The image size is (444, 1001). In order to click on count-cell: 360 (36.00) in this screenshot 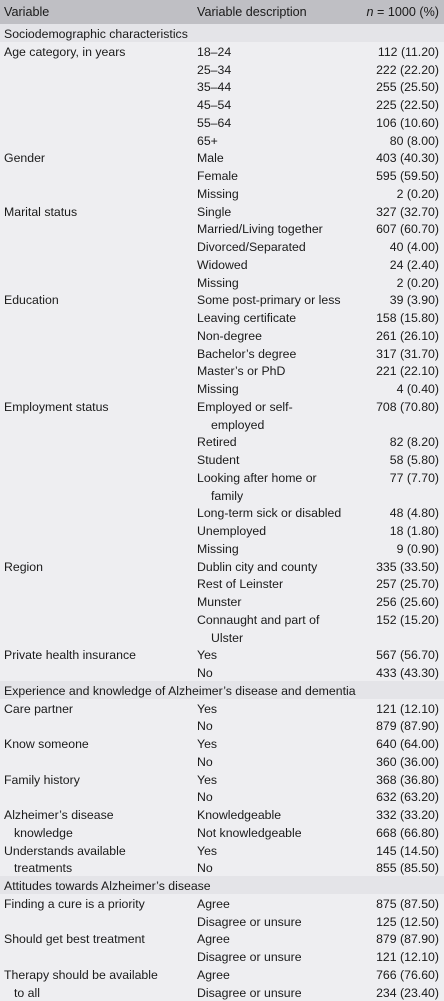, I will do `click(407, 761)`.